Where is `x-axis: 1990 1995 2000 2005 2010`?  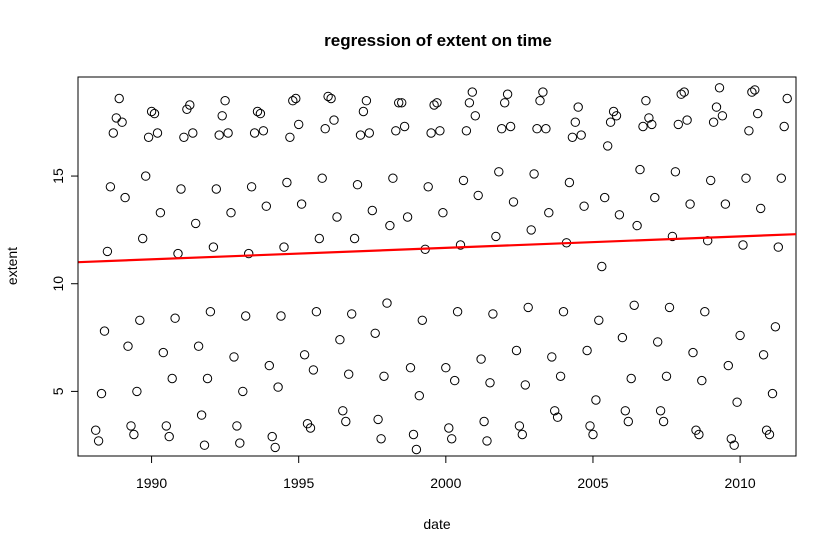 x-axis: 1990 1995 2000 2005 2010 is located at coordinates (446, 473).